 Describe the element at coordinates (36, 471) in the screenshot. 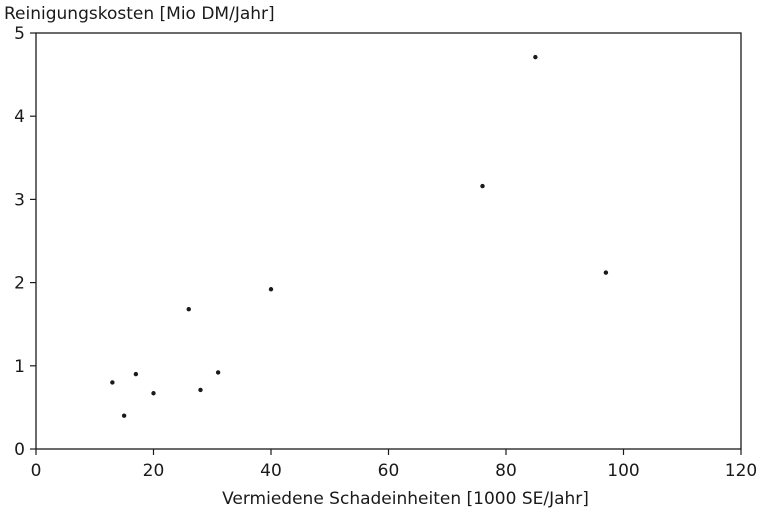

I see `x-tick-label: 0` at that location.